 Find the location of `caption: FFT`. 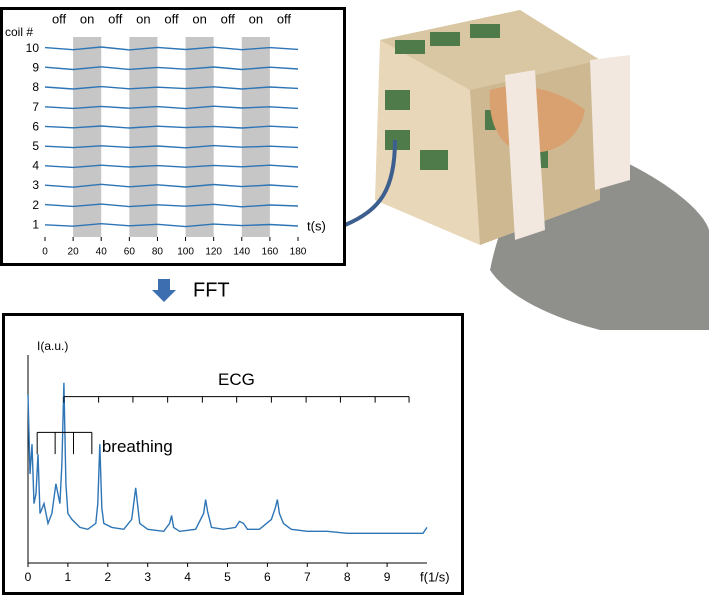

caption: FFT is located at coordinates (211, 290).